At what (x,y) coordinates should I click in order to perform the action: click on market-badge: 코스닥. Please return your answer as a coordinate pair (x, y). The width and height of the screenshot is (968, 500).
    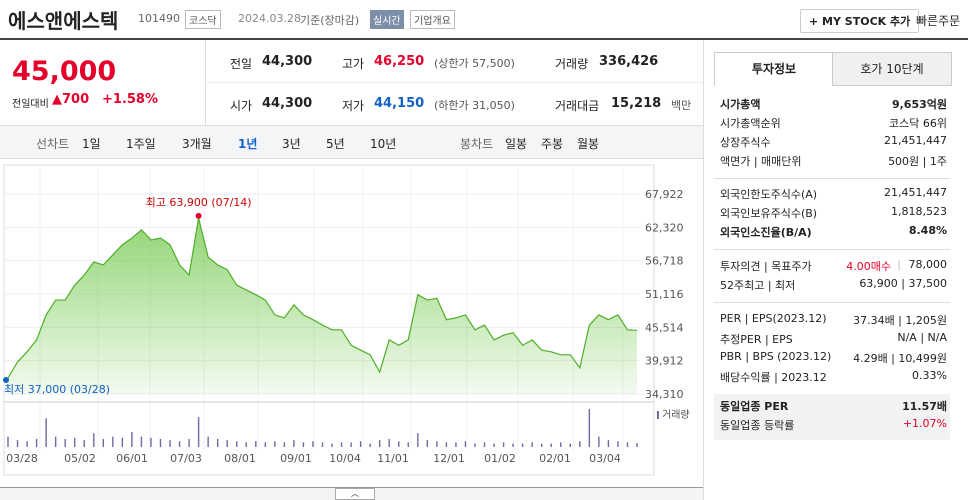
    Looking at the image, I should click on (203, 19).